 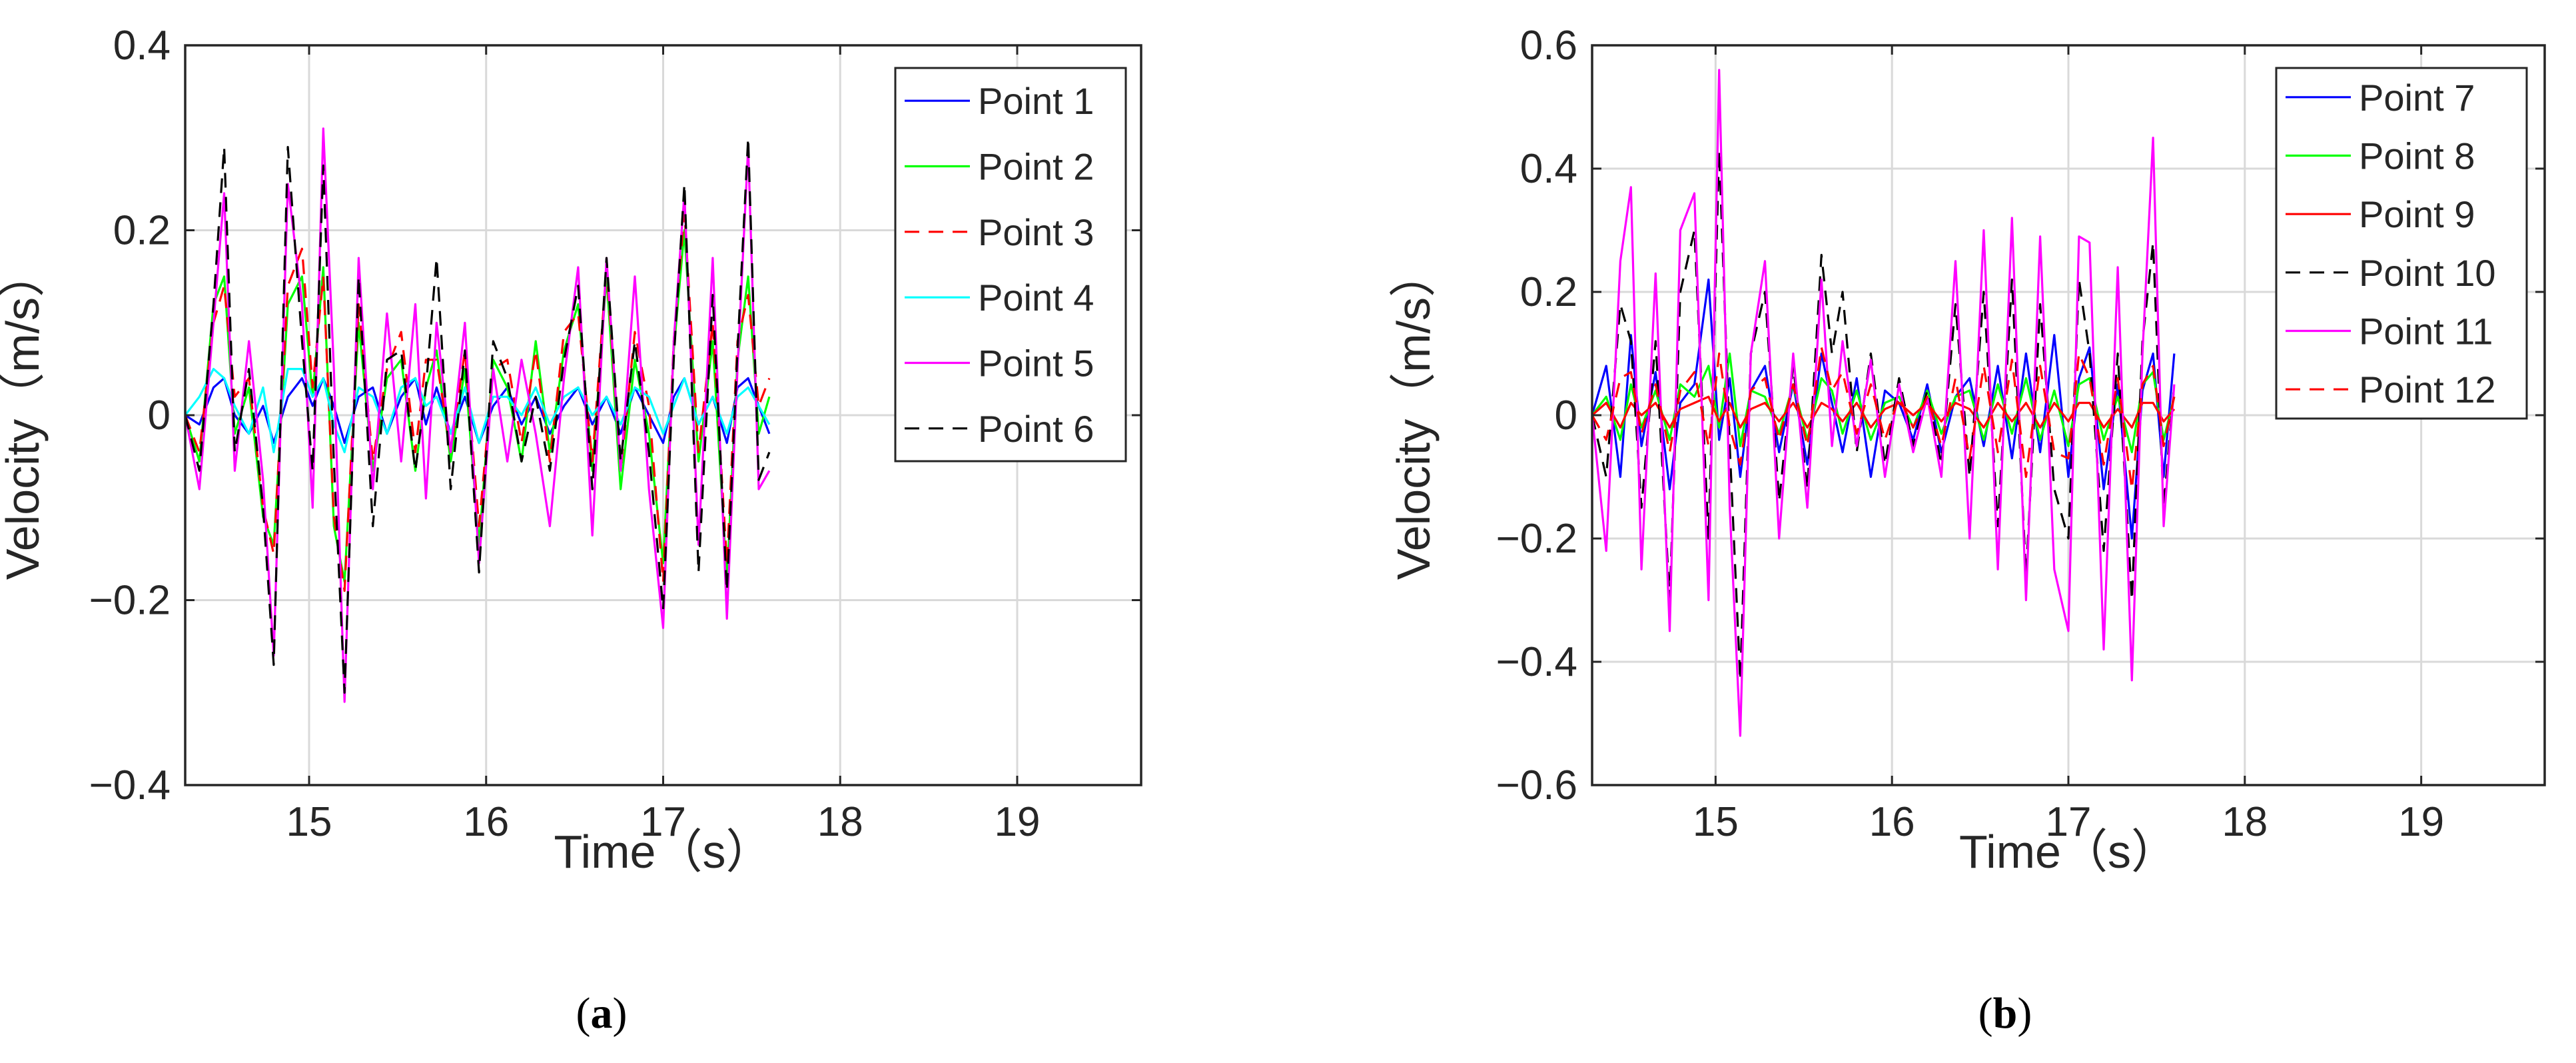 What do you see at coordinates (1549, 46) in the screenshot?
I see `y-tick-label: 0.6` at bounding box center [1549, 46].